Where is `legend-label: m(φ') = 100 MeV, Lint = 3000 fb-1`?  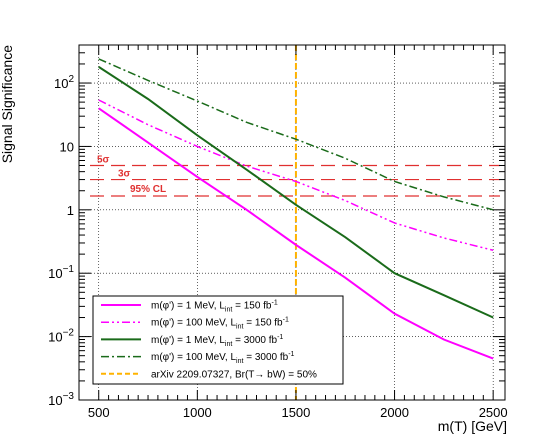
legend-label: m(φ') = 100 MeV, Lint = 3000 fb-1 is located at coordinates (223, 358).